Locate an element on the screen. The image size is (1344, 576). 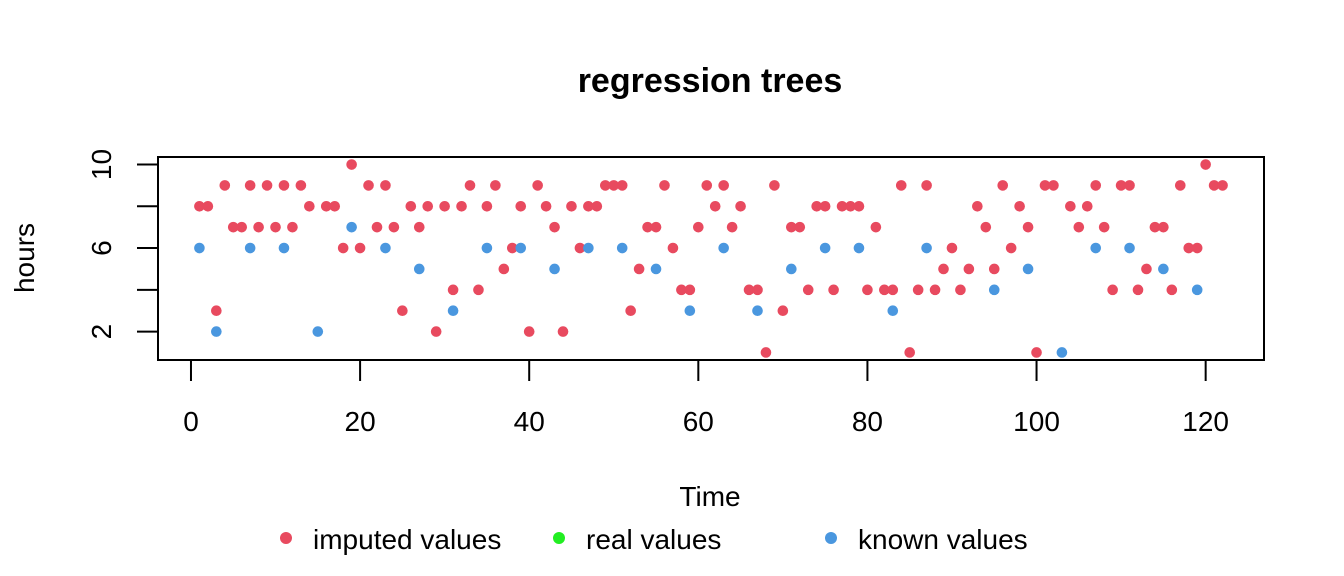
legend-marker-imputed-values is located at coordinates (286, 538).